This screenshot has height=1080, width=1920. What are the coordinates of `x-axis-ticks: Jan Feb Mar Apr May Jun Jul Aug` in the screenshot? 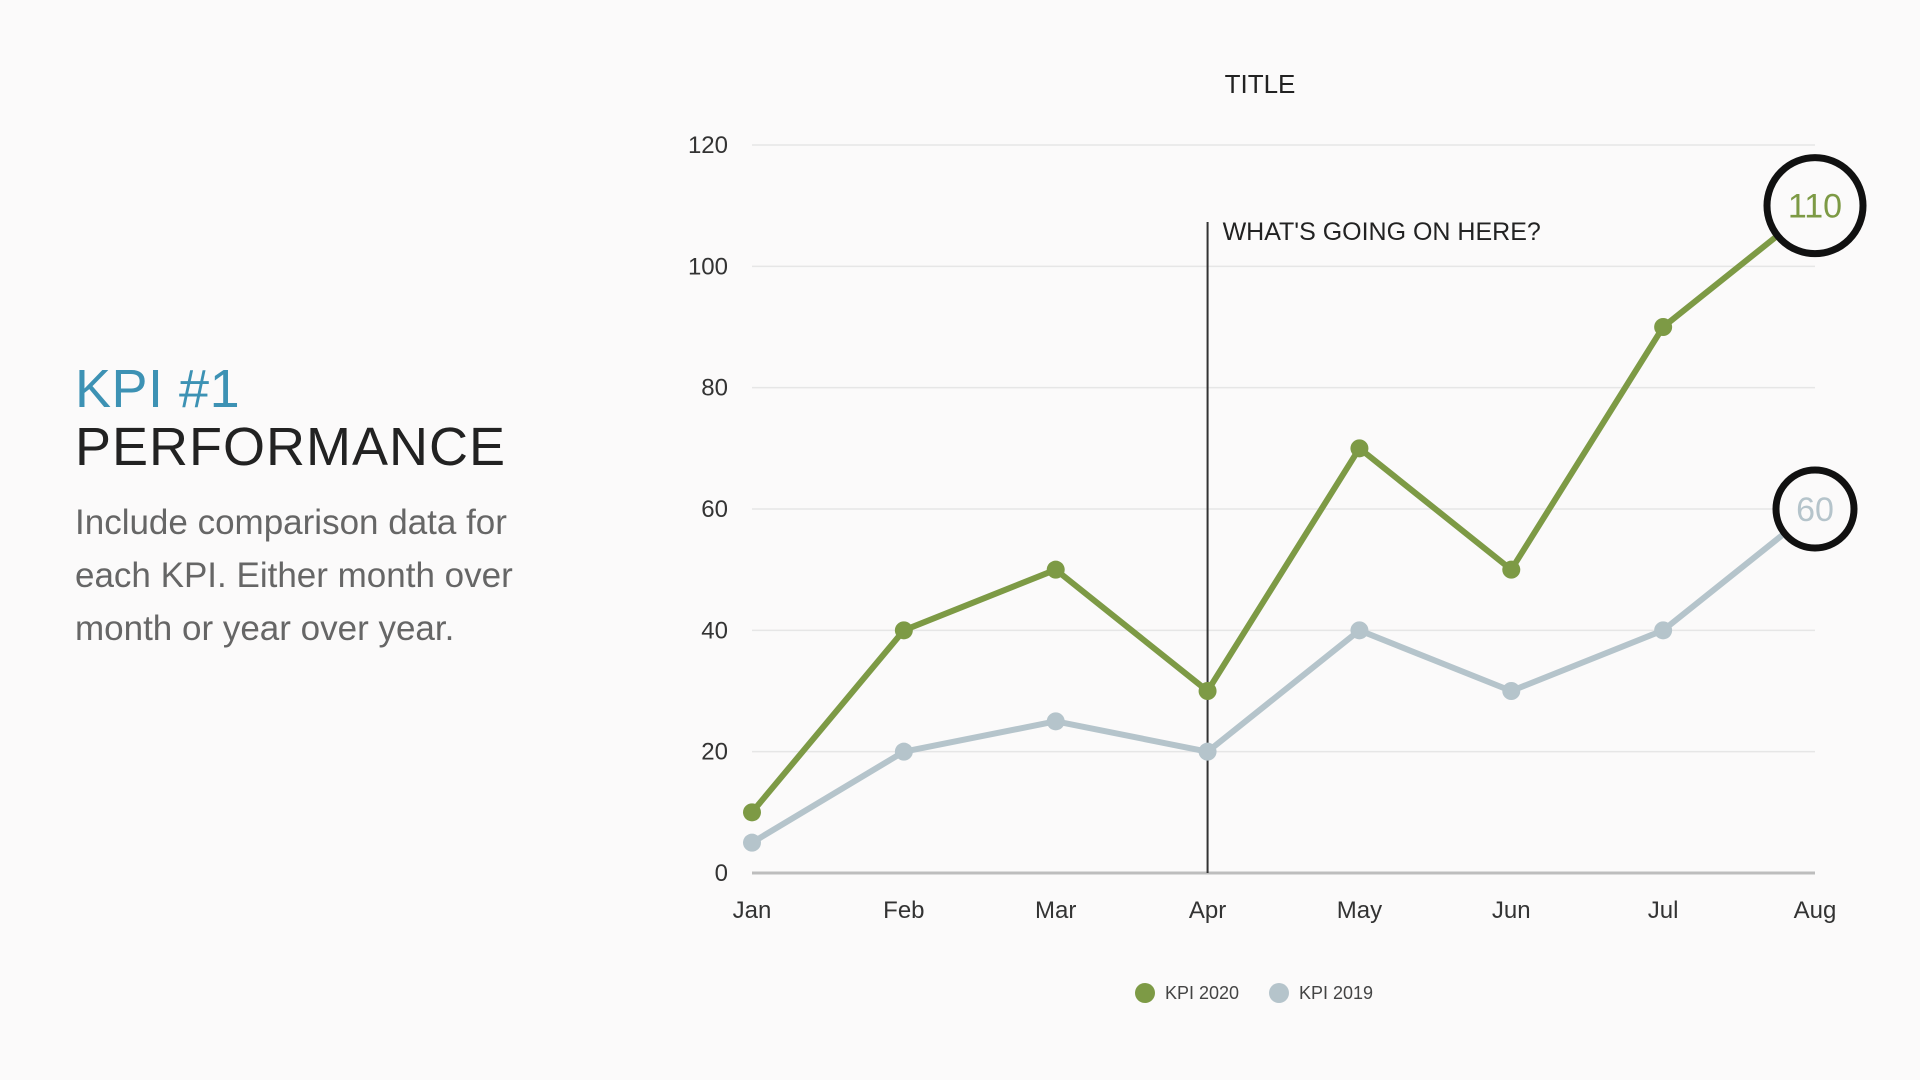 It's located at (1285, 910).